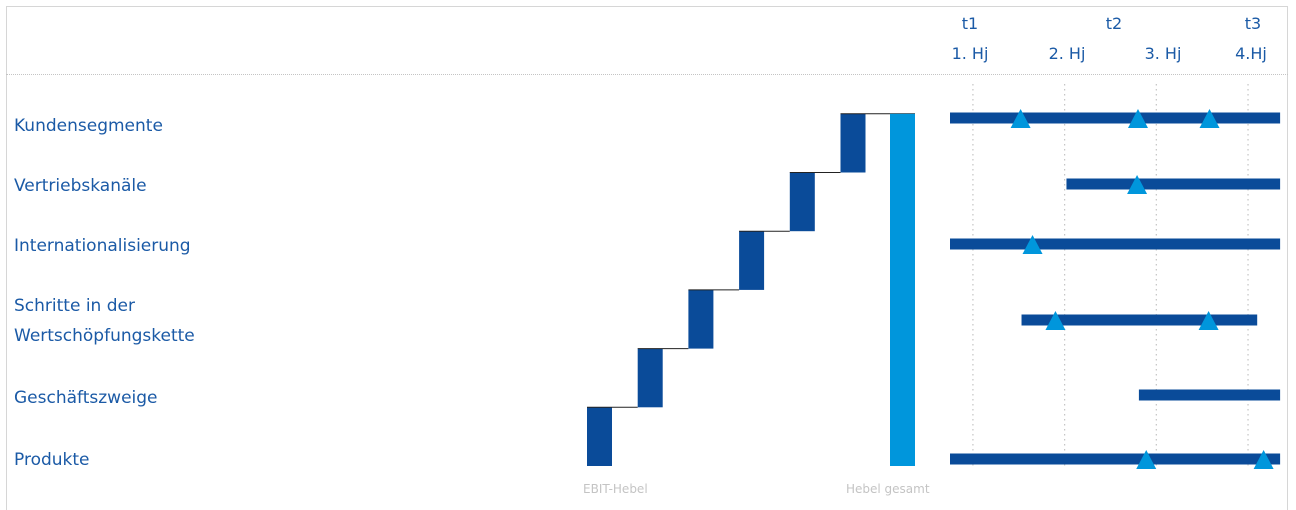 Image resolution: width=1296 pixels, height=510 pixels. I want to click on caption-ebit-hebel: EBIT-Hebel, so click(615, 489).